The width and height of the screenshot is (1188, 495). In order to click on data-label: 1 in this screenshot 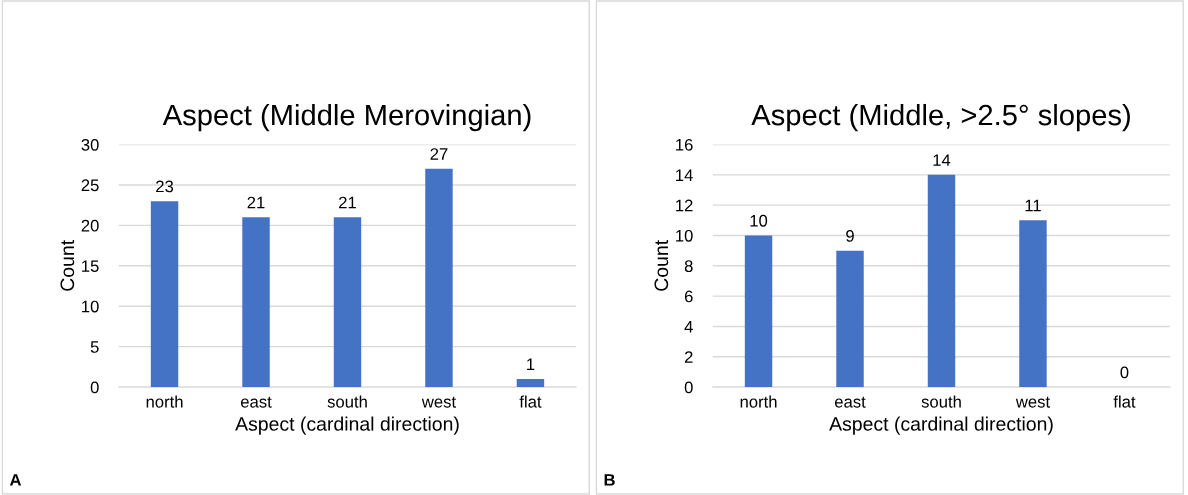, I will do `click(531, 364)`.